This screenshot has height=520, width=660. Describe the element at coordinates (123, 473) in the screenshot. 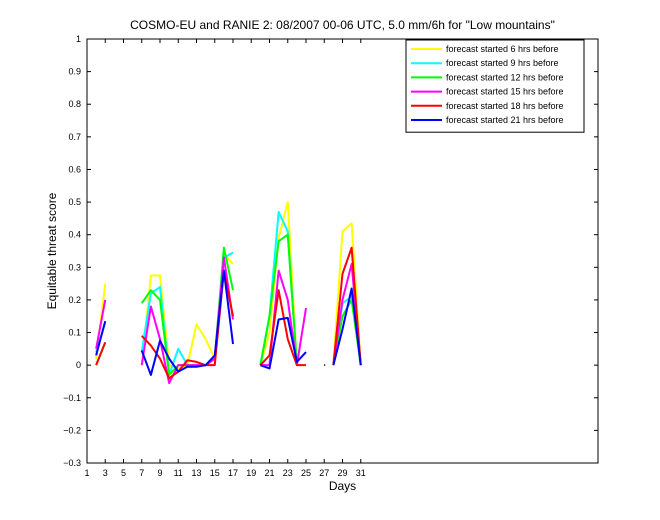

I see `x-tick-label: 5` at that location.